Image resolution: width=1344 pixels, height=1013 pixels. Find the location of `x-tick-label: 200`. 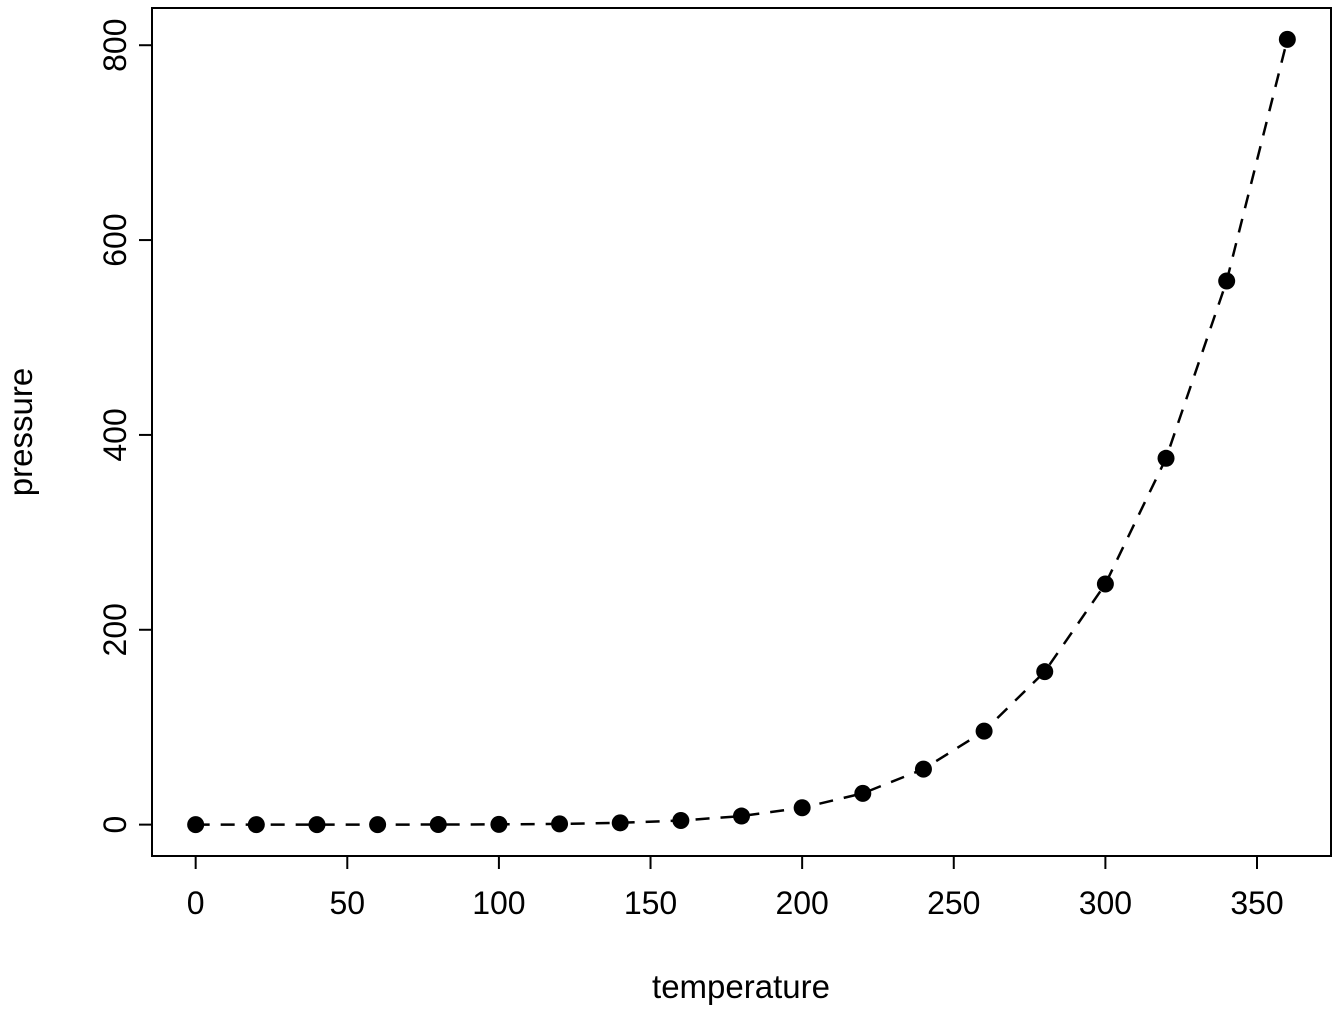

x-tick-label: 200 is located at coordinates (801, 903).